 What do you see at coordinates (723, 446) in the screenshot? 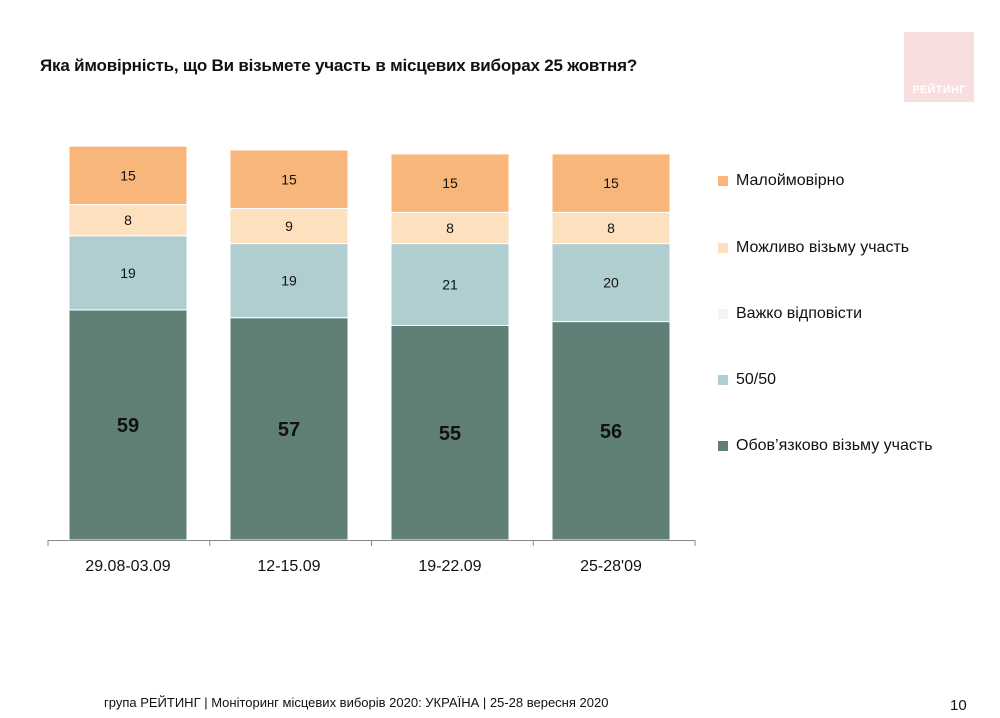
I see `legend-swatch-definitely` at bounding box center [723, 446].